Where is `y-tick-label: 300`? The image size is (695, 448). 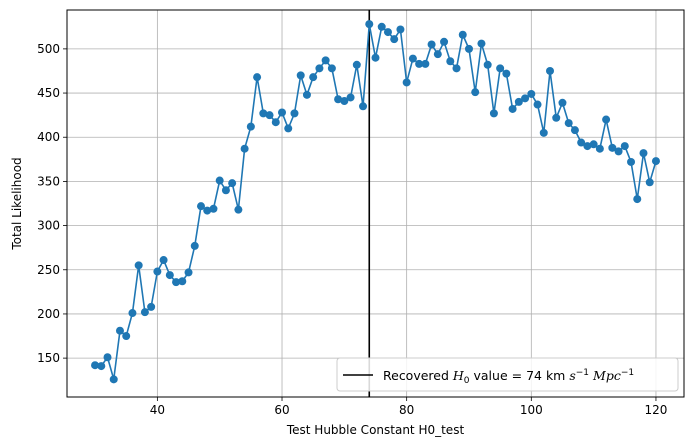 y-tick-label: 300 is located at coordinates (48, 226).